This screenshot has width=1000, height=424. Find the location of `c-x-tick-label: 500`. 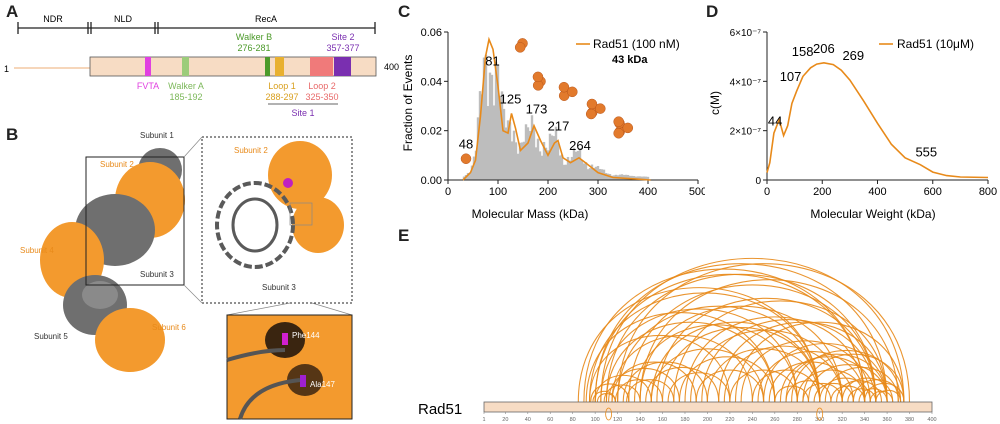

c-x-tick-label: 500 is located at coordinates (697, 192).